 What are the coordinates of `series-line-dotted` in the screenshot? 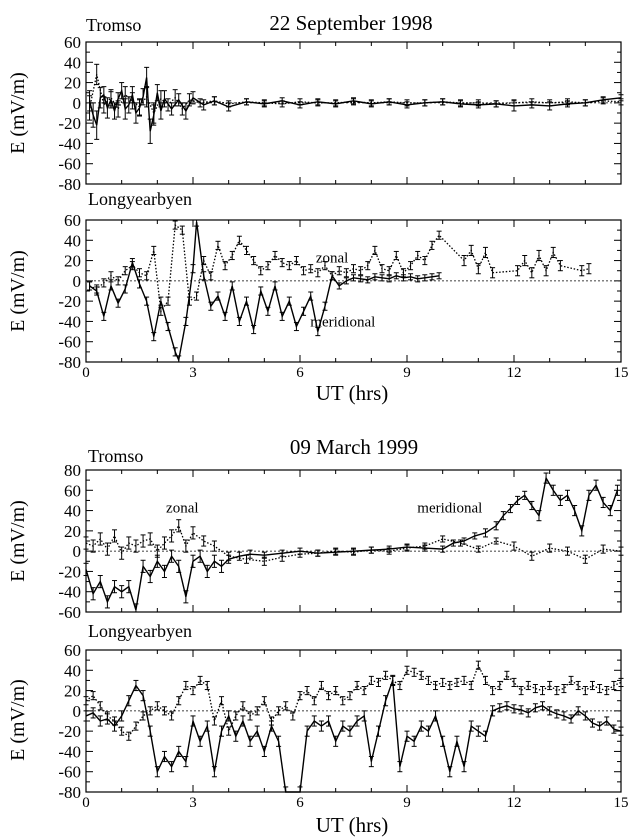 It's located at (355, 94).